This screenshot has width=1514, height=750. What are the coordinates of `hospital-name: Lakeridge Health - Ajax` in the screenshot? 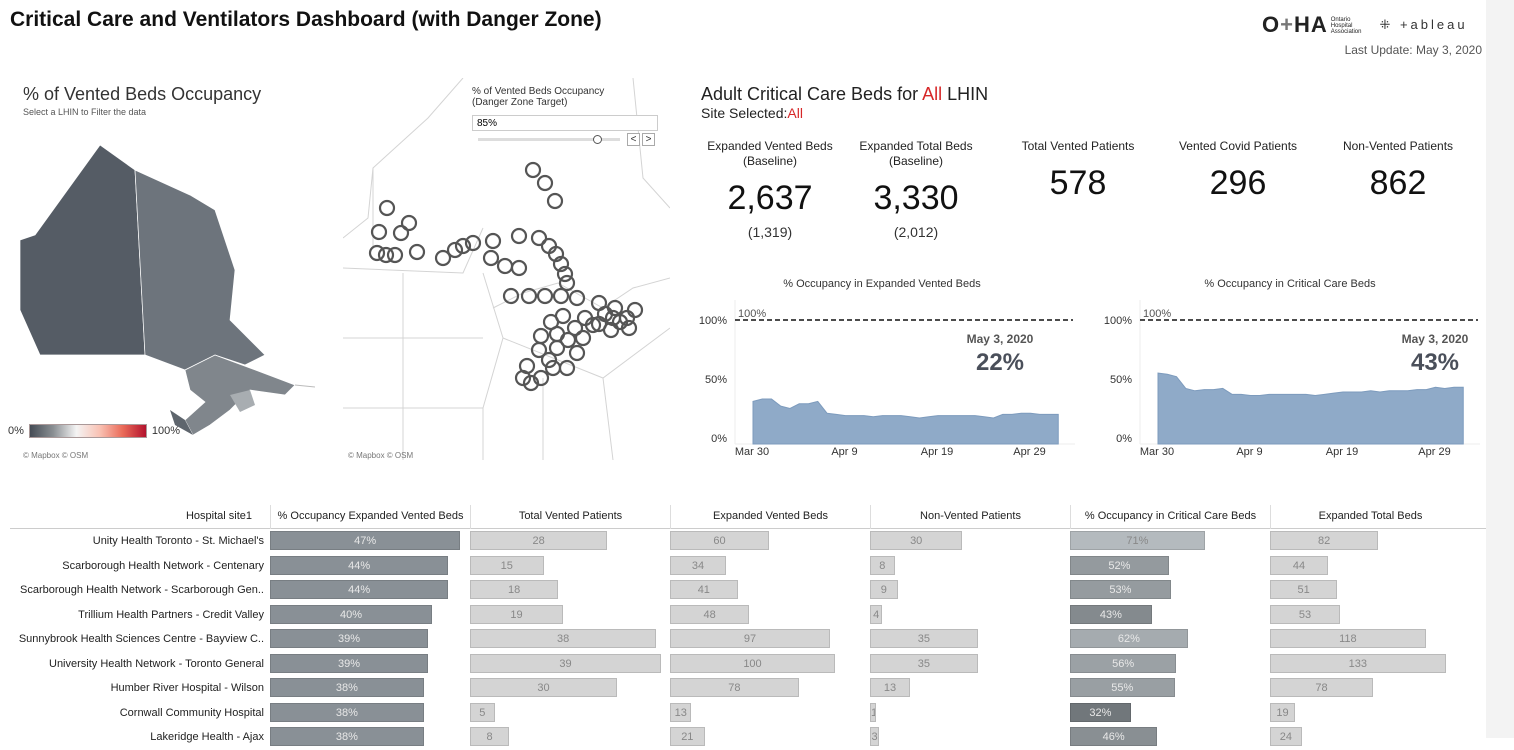 It's located at (207, 737).